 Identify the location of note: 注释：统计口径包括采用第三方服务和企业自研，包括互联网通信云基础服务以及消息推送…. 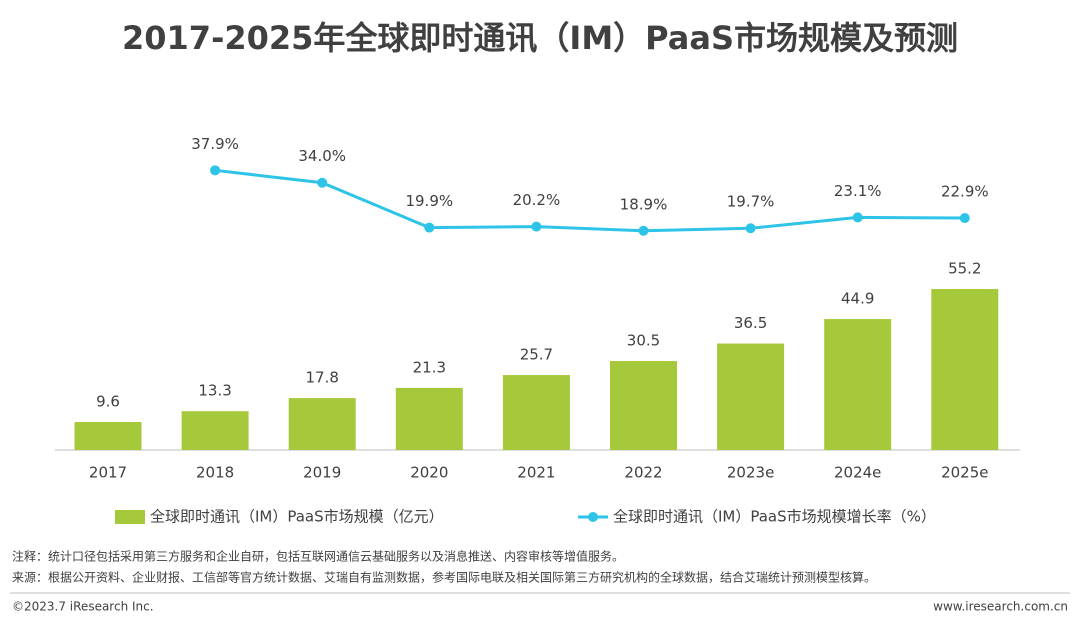
(318, 556).